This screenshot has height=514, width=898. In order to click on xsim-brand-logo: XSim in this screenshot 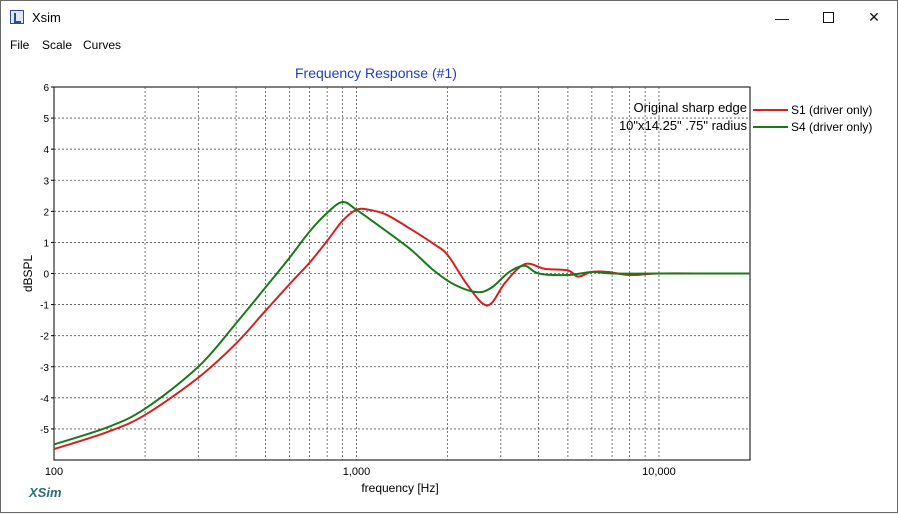, I will do `click(45, 492)`.